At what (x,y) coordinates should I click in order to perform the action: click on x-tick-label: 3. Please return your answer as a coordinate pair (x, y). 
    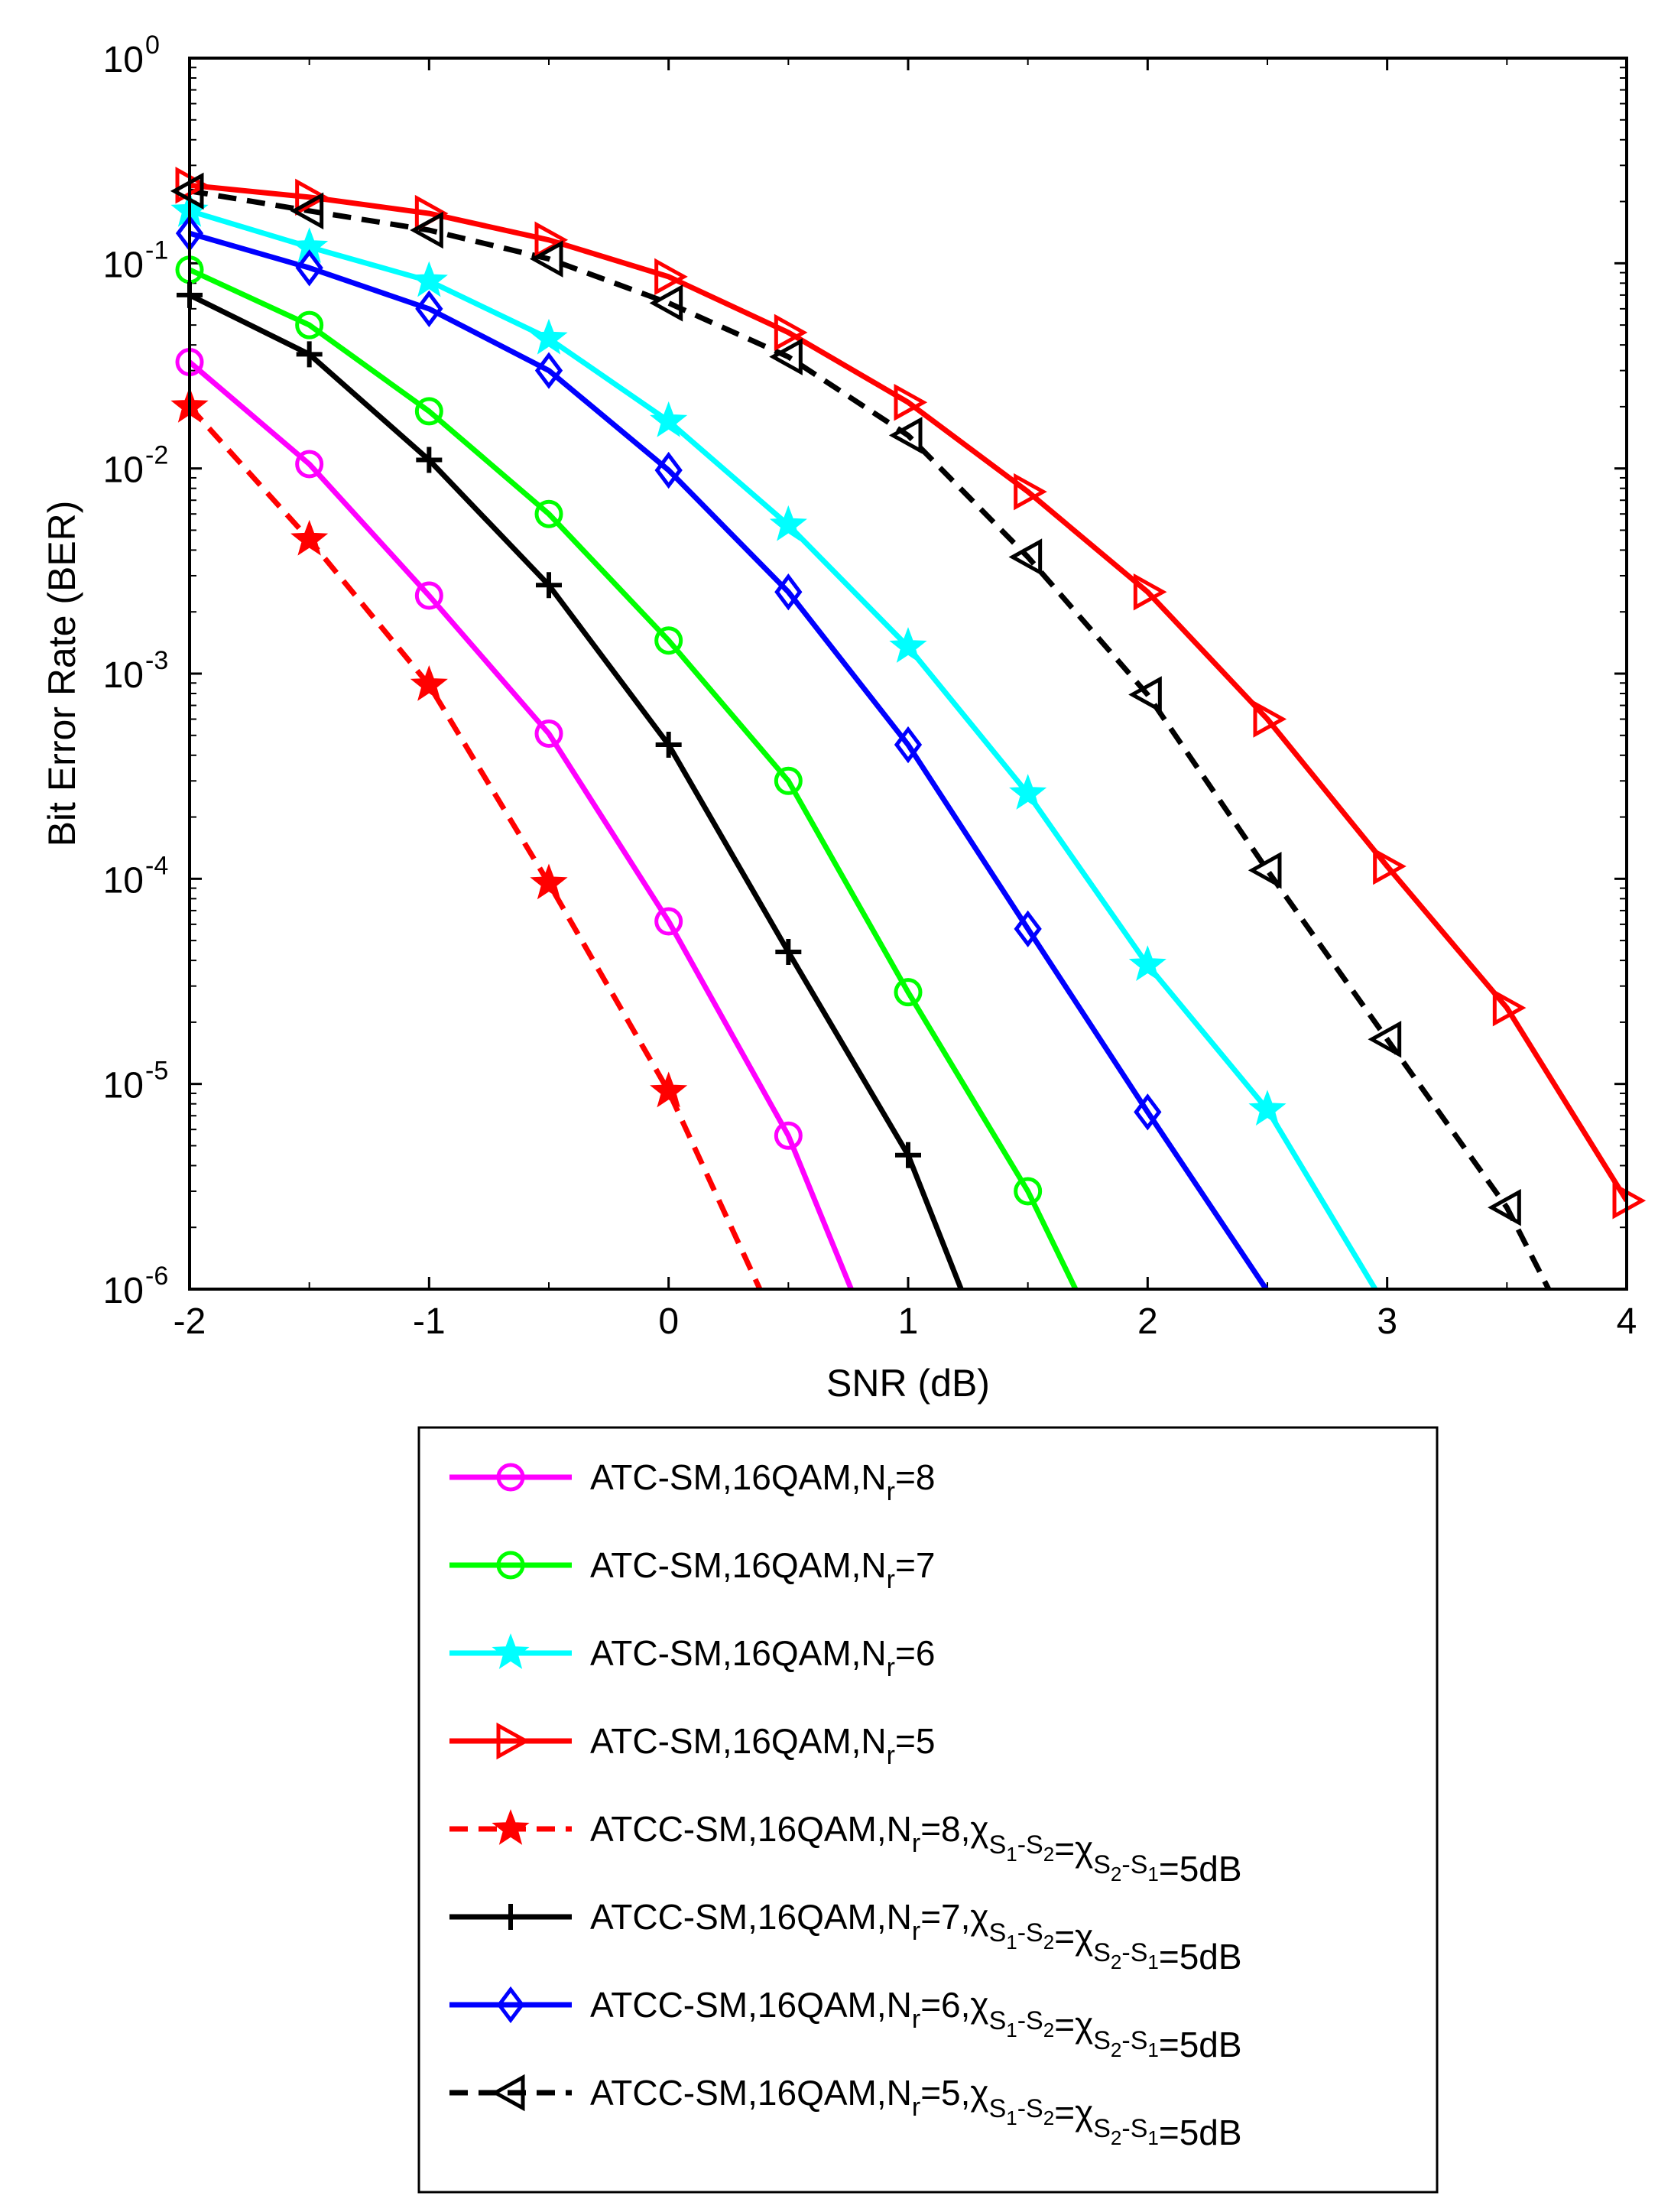
    Looking at the image, I should click on (1387, 1321).